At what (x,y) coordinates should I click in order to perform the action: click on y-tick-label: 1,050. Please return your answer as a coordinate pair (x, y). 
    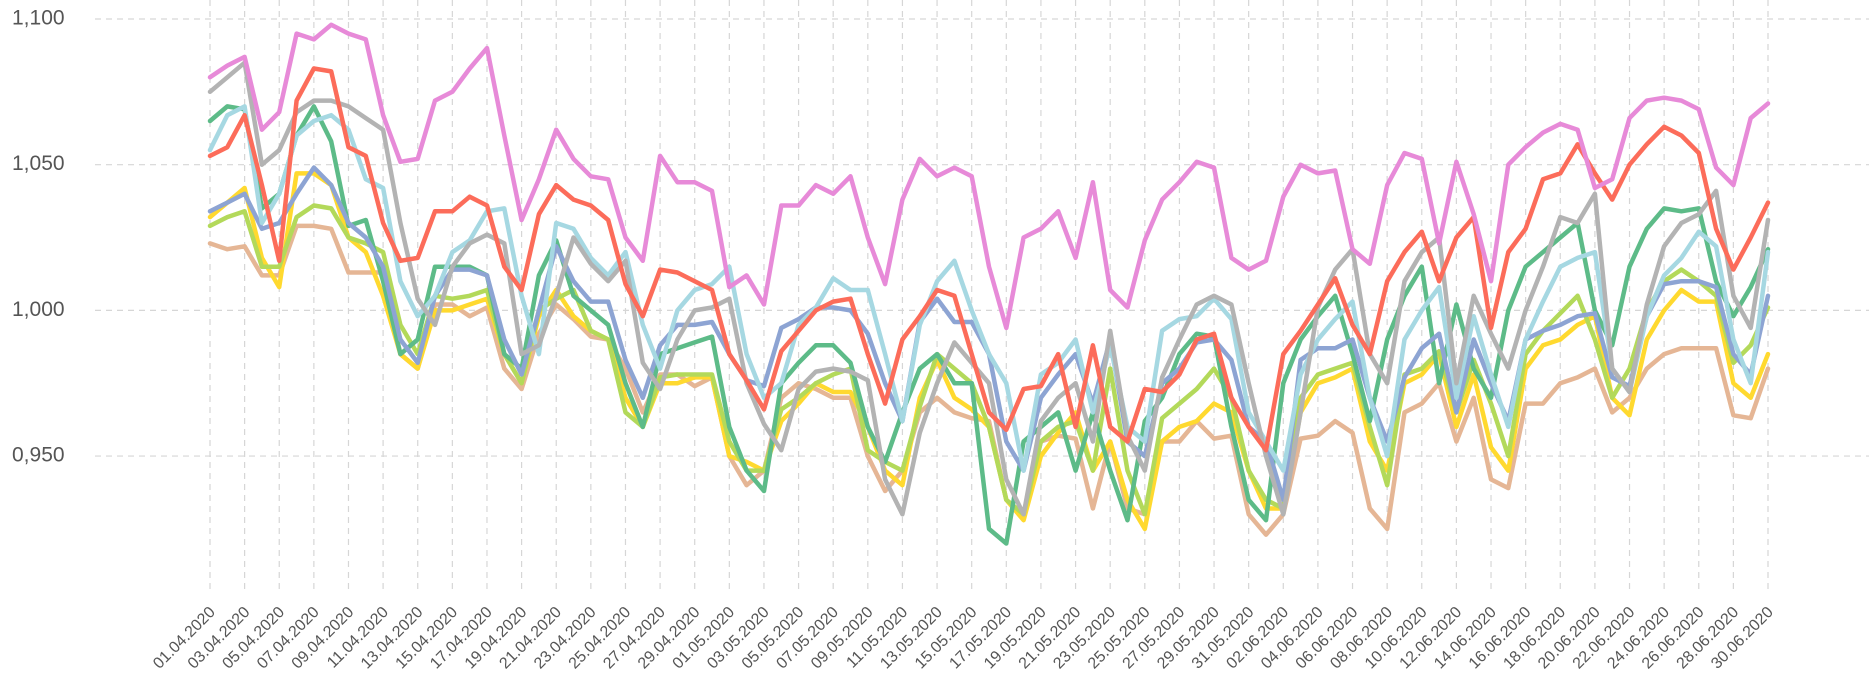
    Looking at the image, I should click on (38, 163).